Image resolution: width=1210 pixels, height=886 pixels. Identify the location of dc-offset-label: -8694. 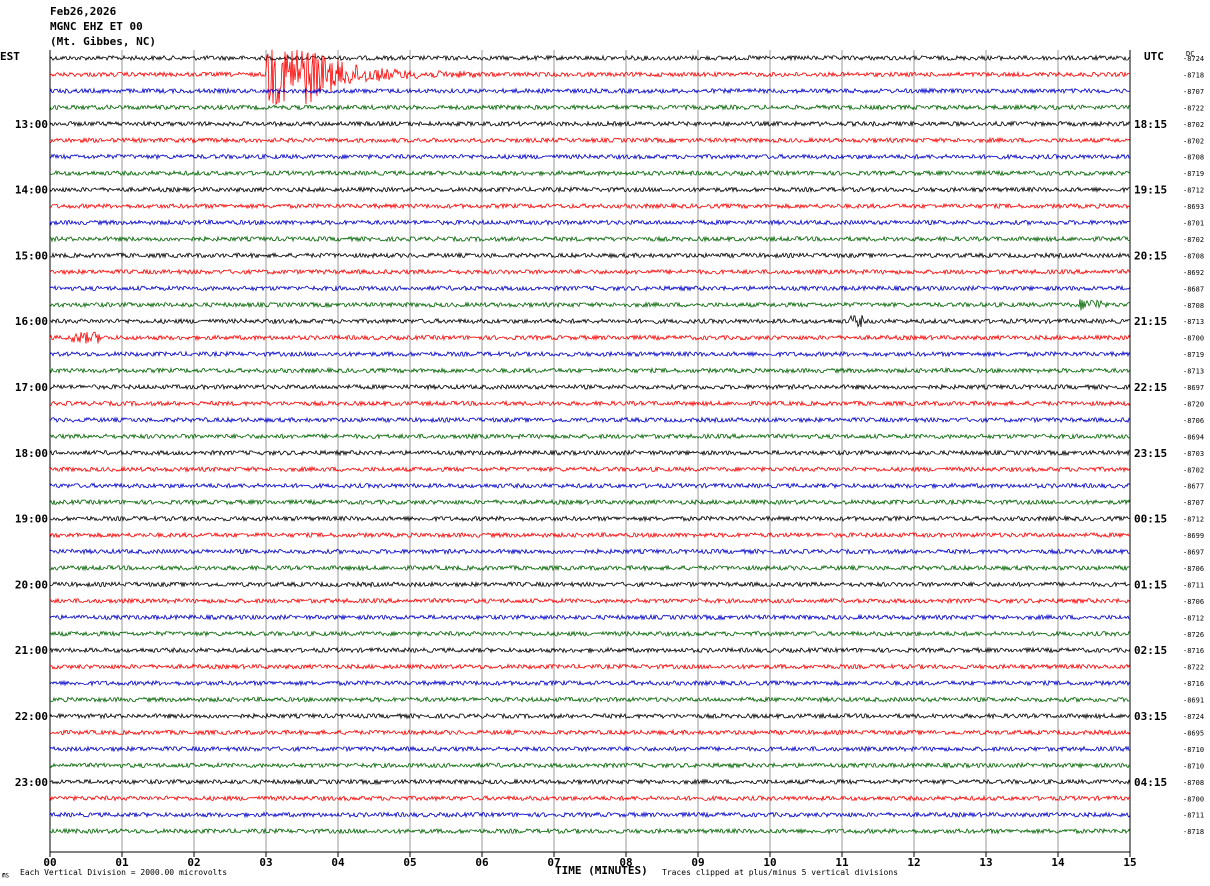
(1193, 437).